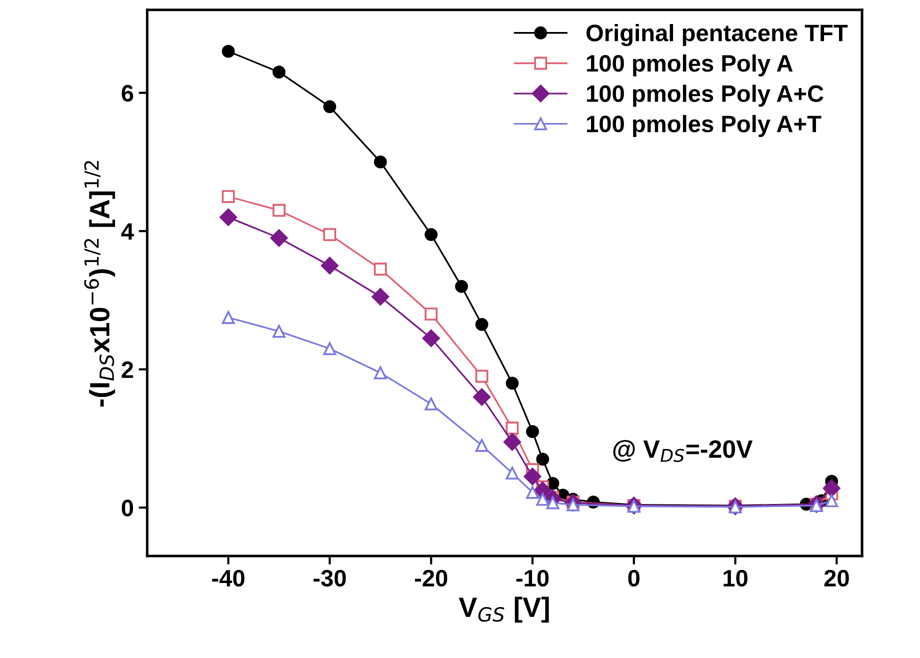 The height and width of the screenshot is (658, 920). Describe the element at coordinates (330, 578) in the screenshot. I see `x-tick-label: -30` at that location.